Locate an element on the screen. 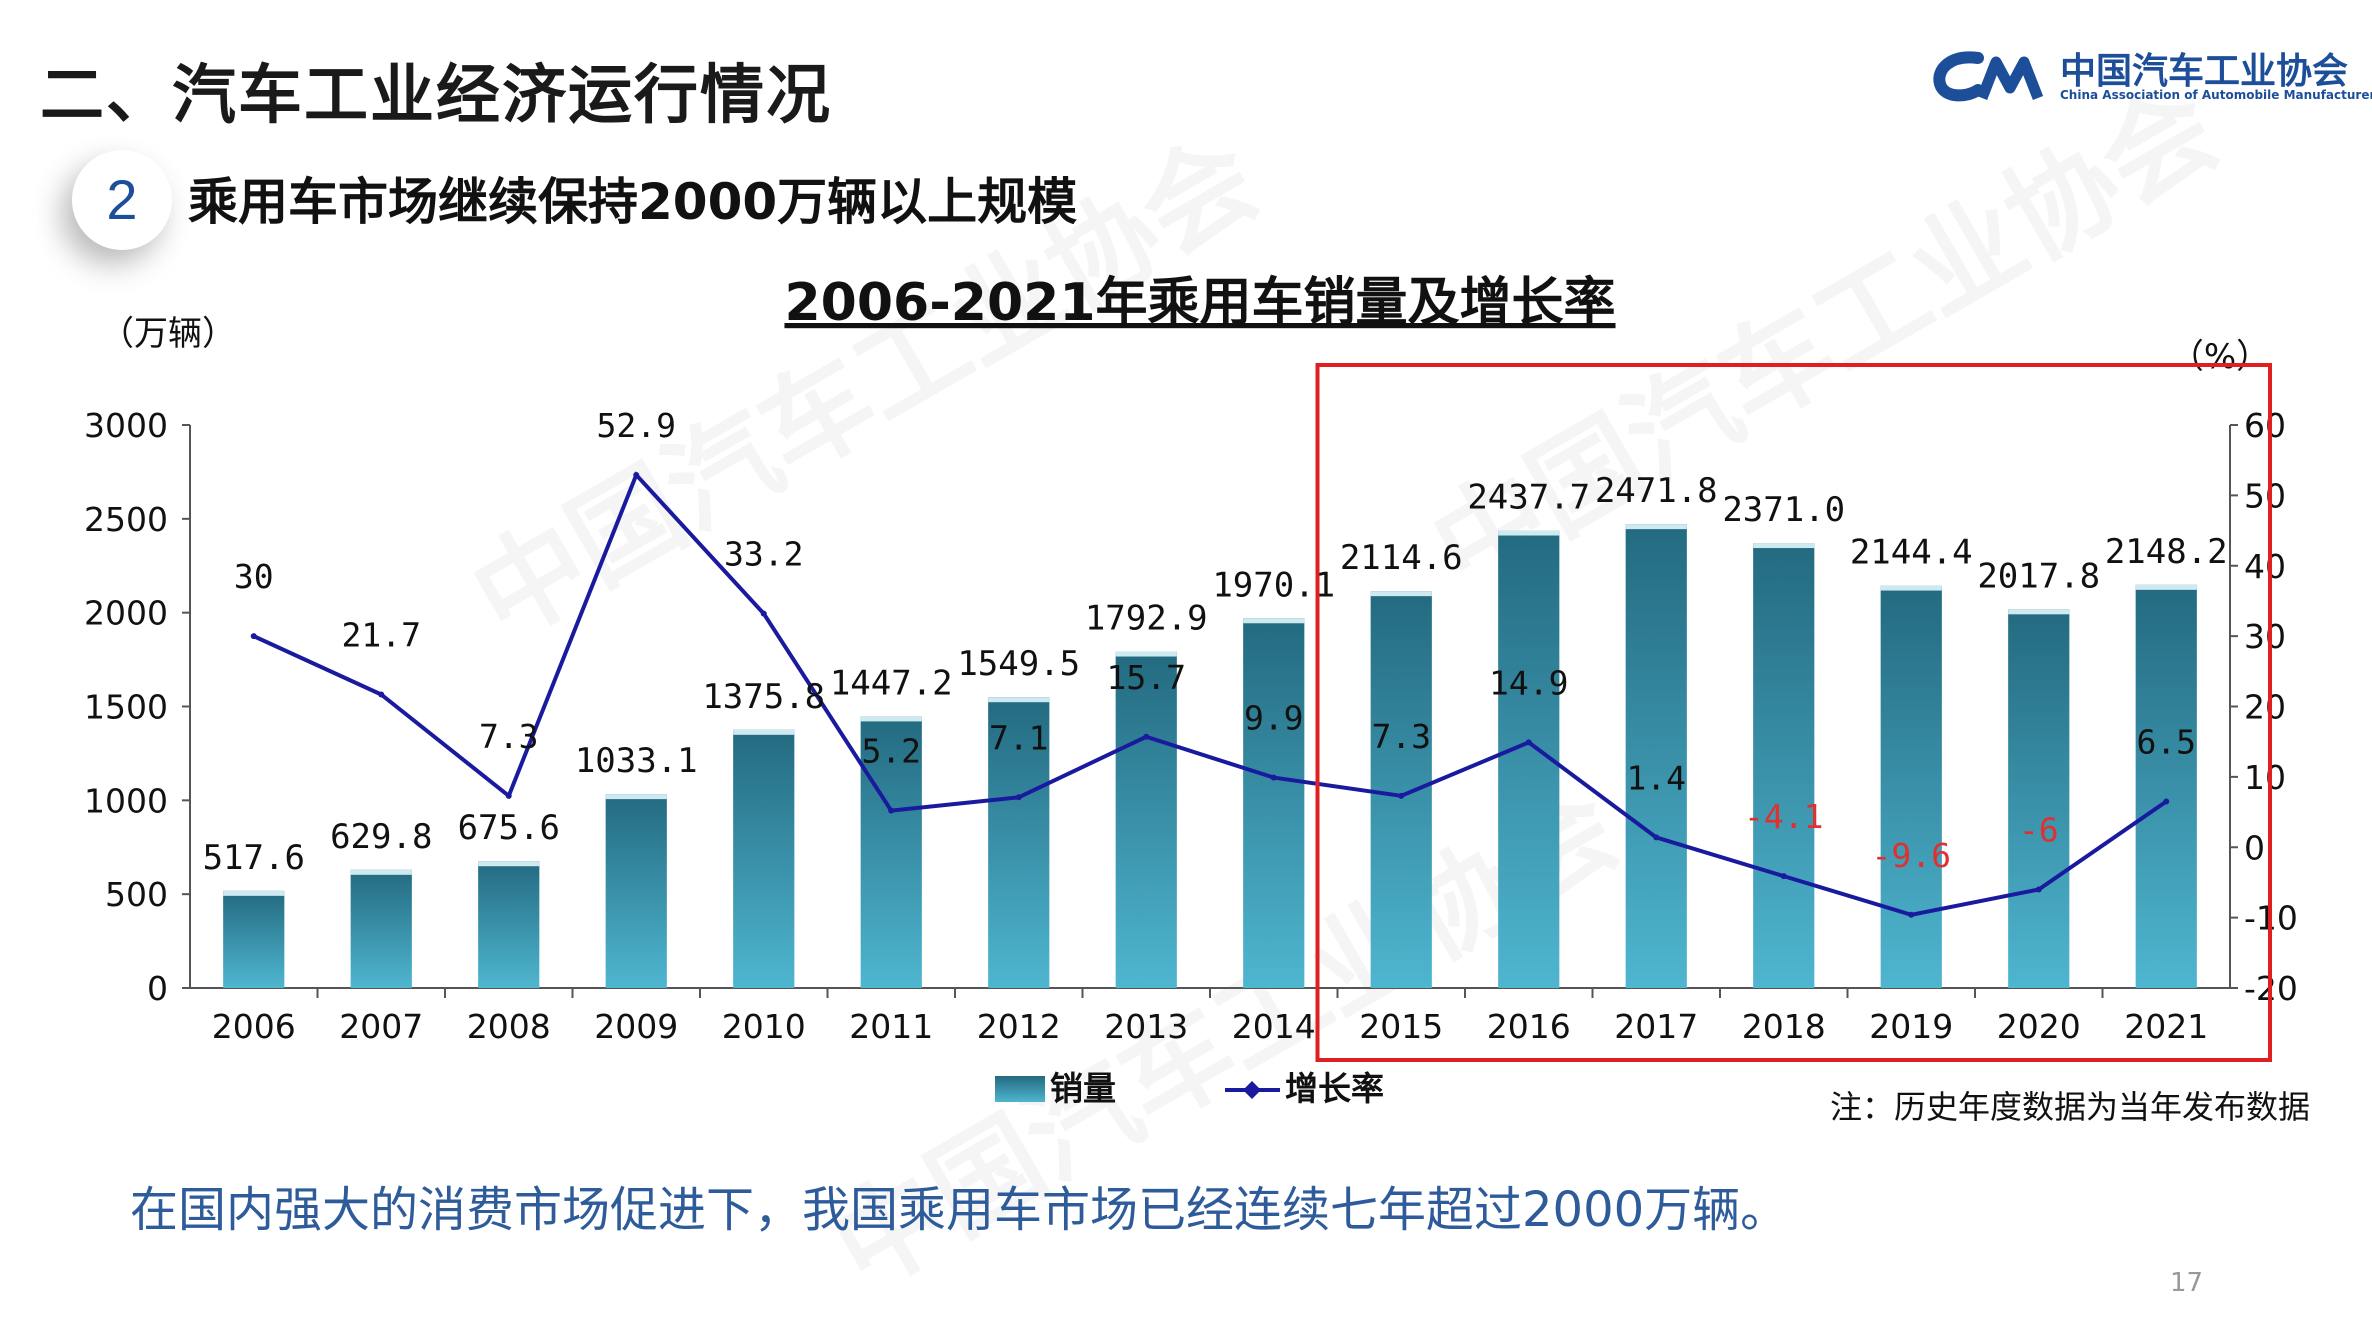  y-left-tick-label: 2000 is located at coordinates (126, 613).